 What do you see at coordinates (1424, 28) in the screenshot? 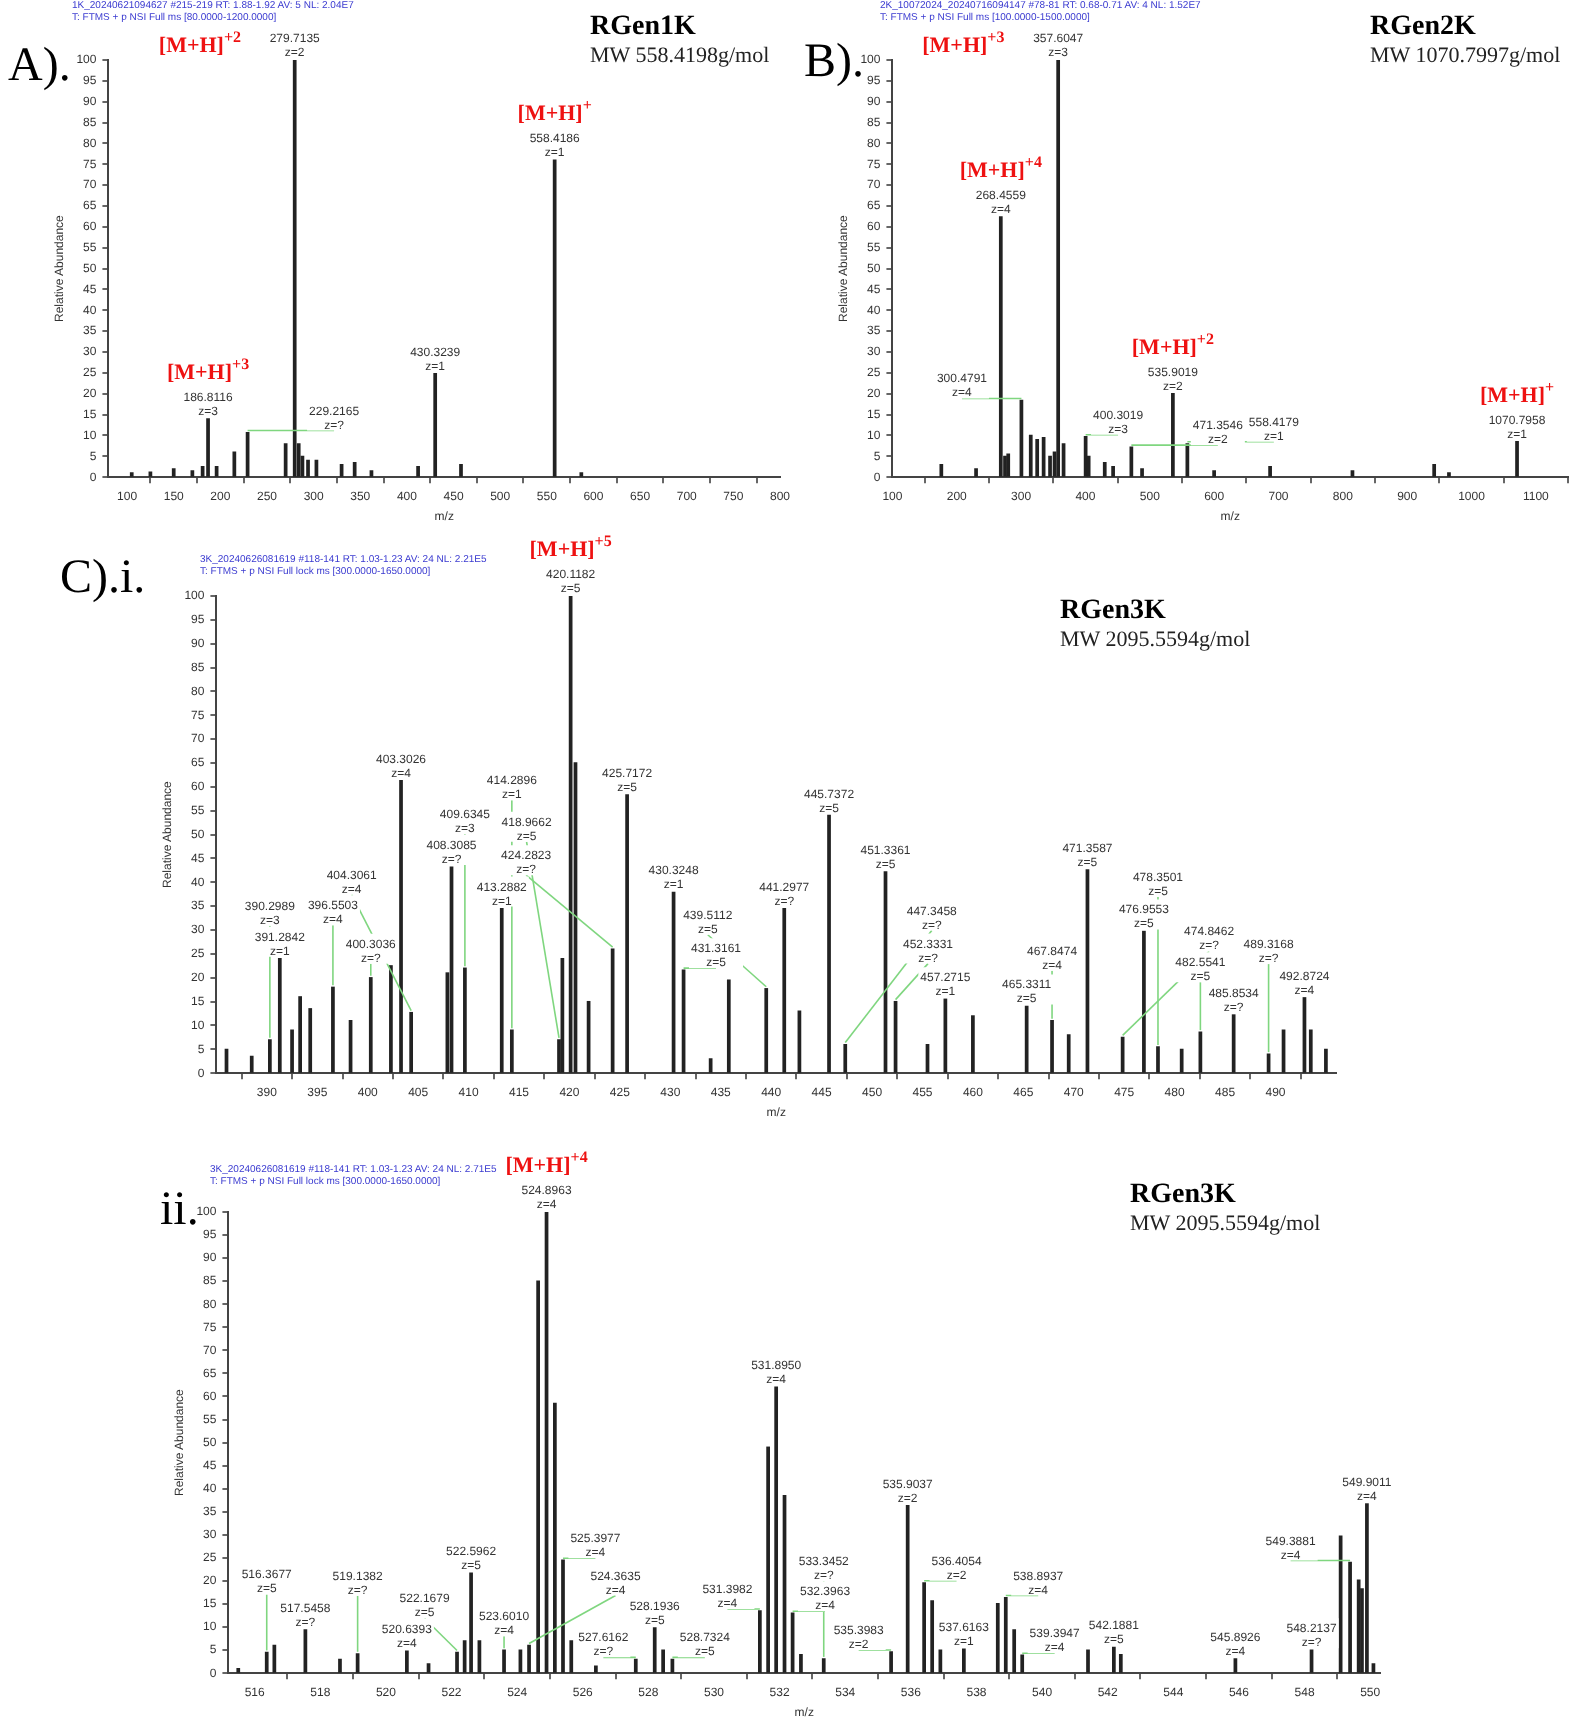
I see `chart-title: RGen2K` at bounding box center [1424, 28].